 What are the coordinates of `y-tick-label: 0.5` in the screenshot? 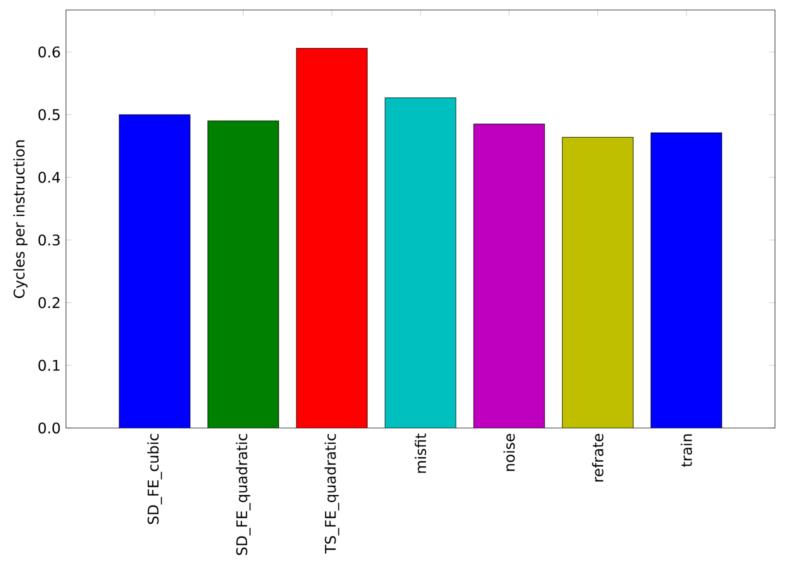 It's located at (49, 114).